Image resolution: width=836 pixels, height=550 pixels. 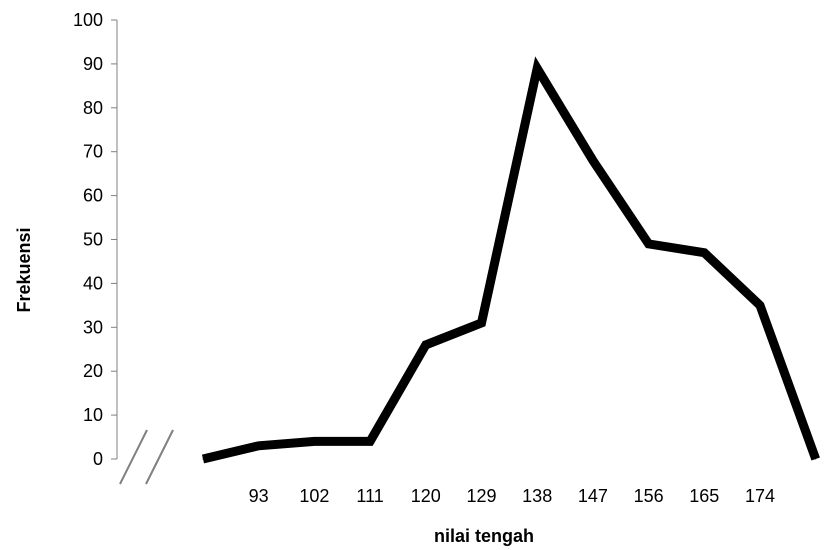 I want to click on y-tick-label: 60, so click(x=93, y=196).